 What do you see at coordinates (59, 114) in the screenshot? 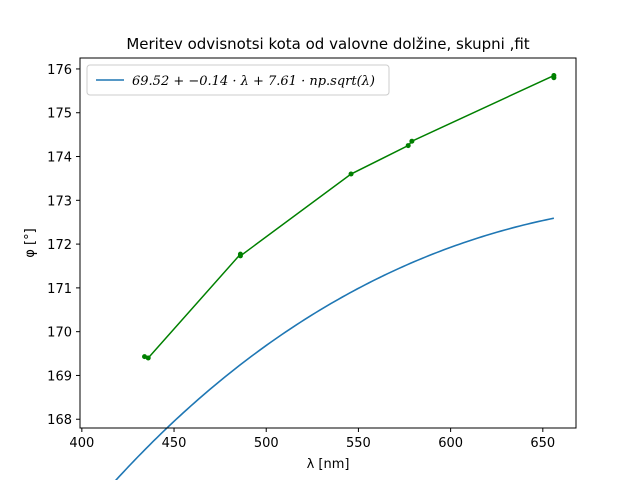
I see `y-tick-label: 175` at bounding box center [59, 114].